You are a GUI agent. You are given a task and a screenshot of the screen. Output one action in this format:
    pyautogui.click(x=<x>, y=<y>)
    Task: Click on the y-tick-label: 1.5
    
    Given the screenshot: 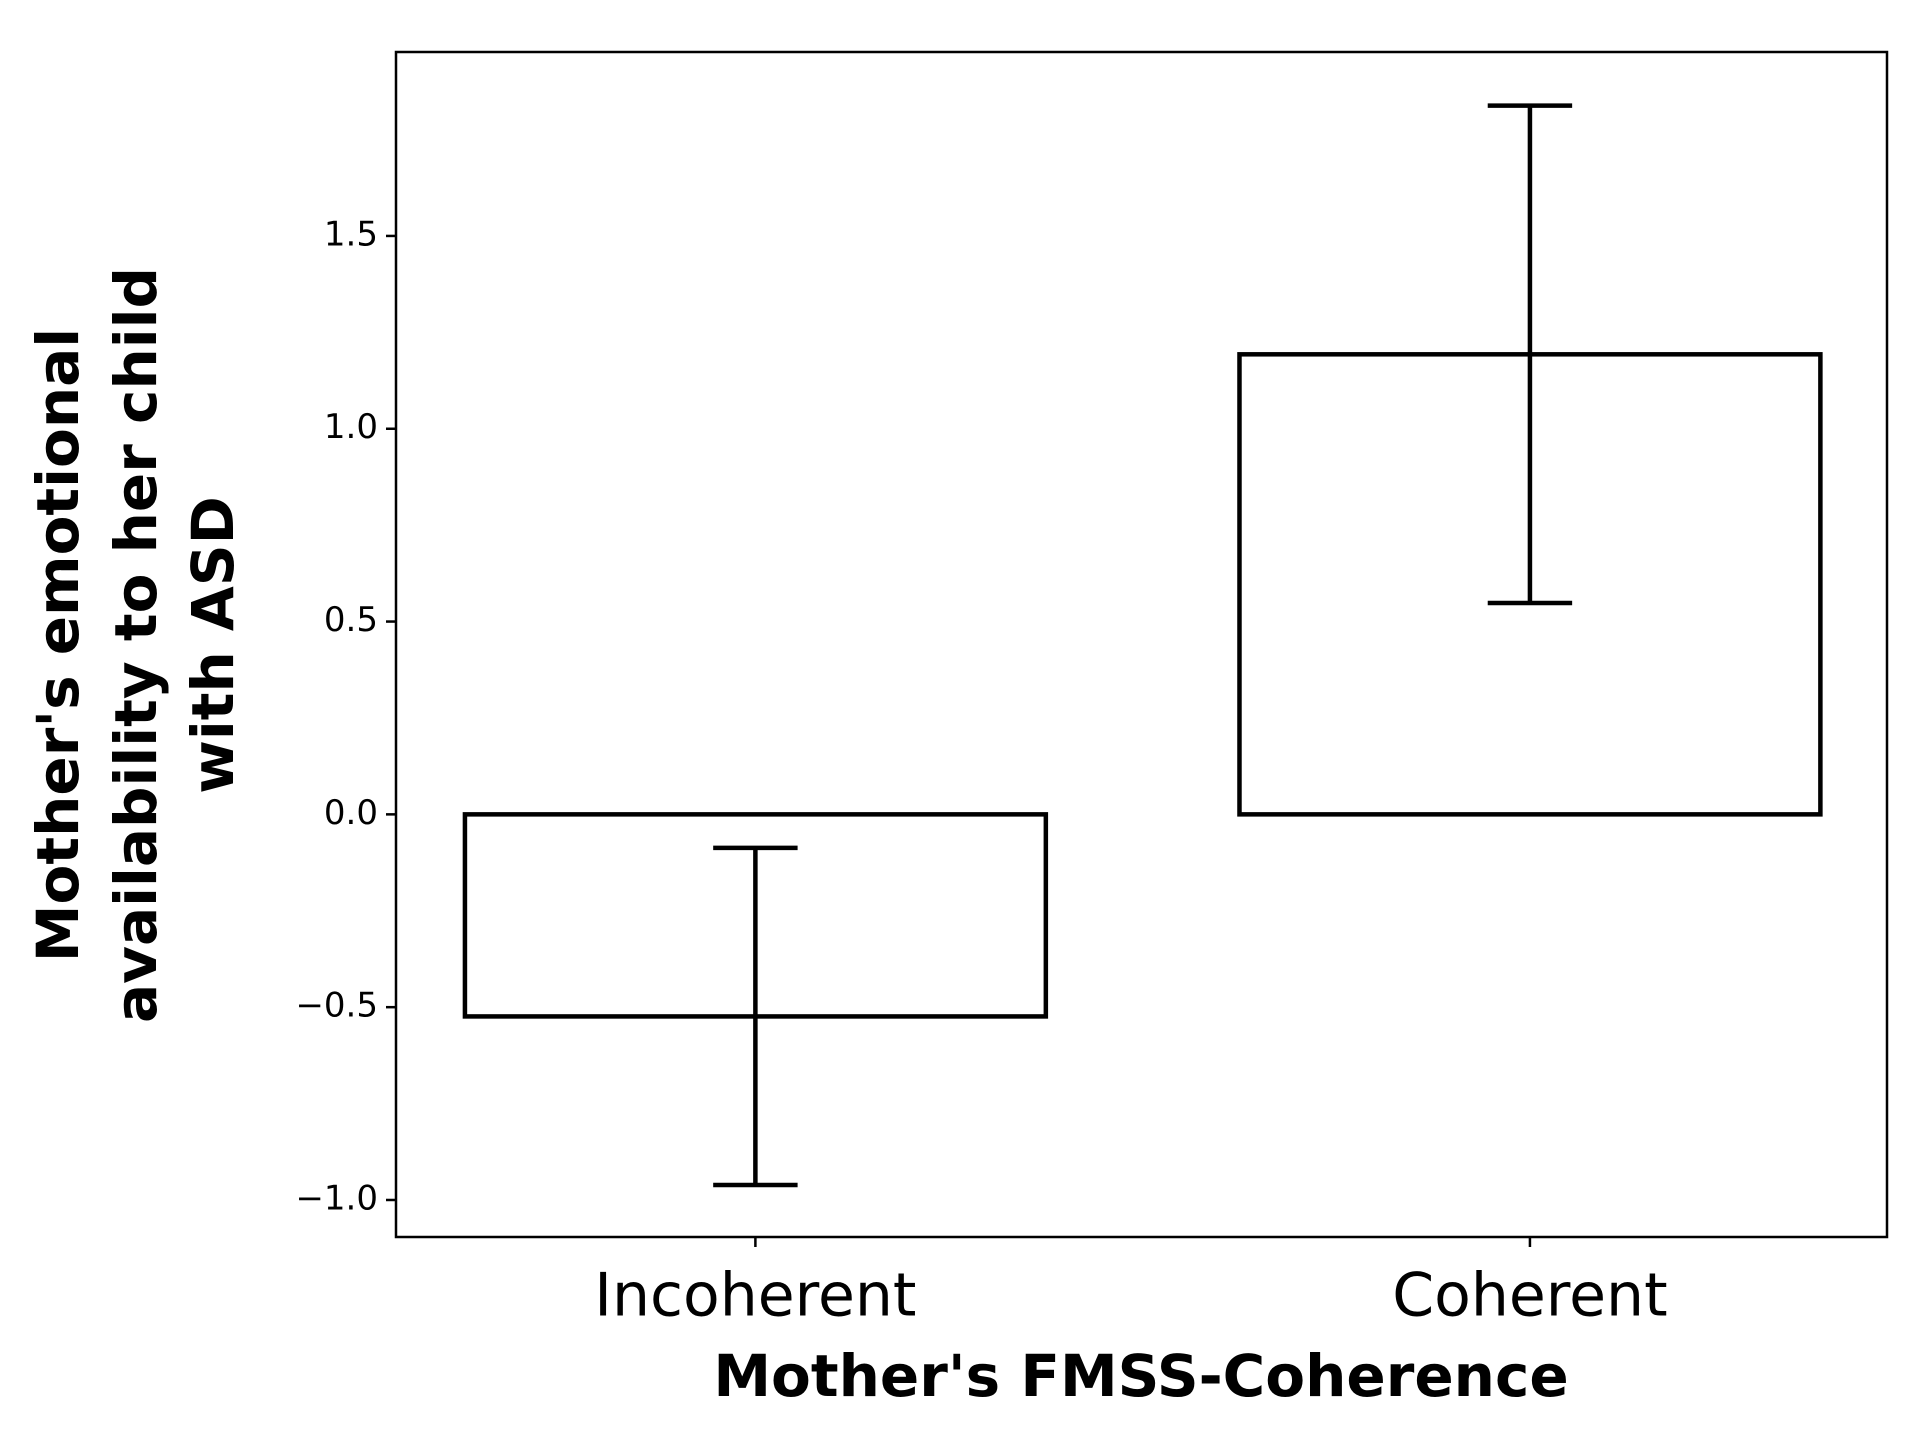 What is the action you would take?
    pyautogui.click(x=351, y=234)
    